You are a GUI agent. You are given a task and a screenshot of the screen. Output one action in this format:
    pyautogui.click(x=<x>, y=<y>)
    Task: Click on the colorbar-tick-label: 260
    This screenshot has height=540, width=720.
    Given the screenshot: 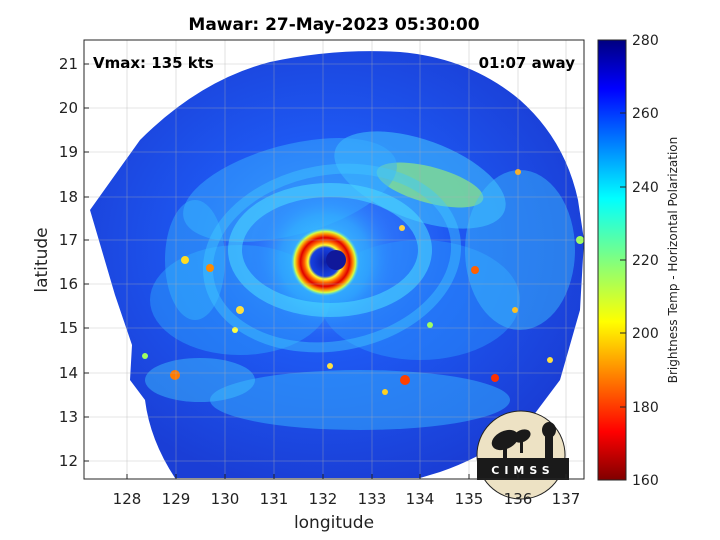 What is the action you would take?
    pyautogui.click(x=645, y=114)
    